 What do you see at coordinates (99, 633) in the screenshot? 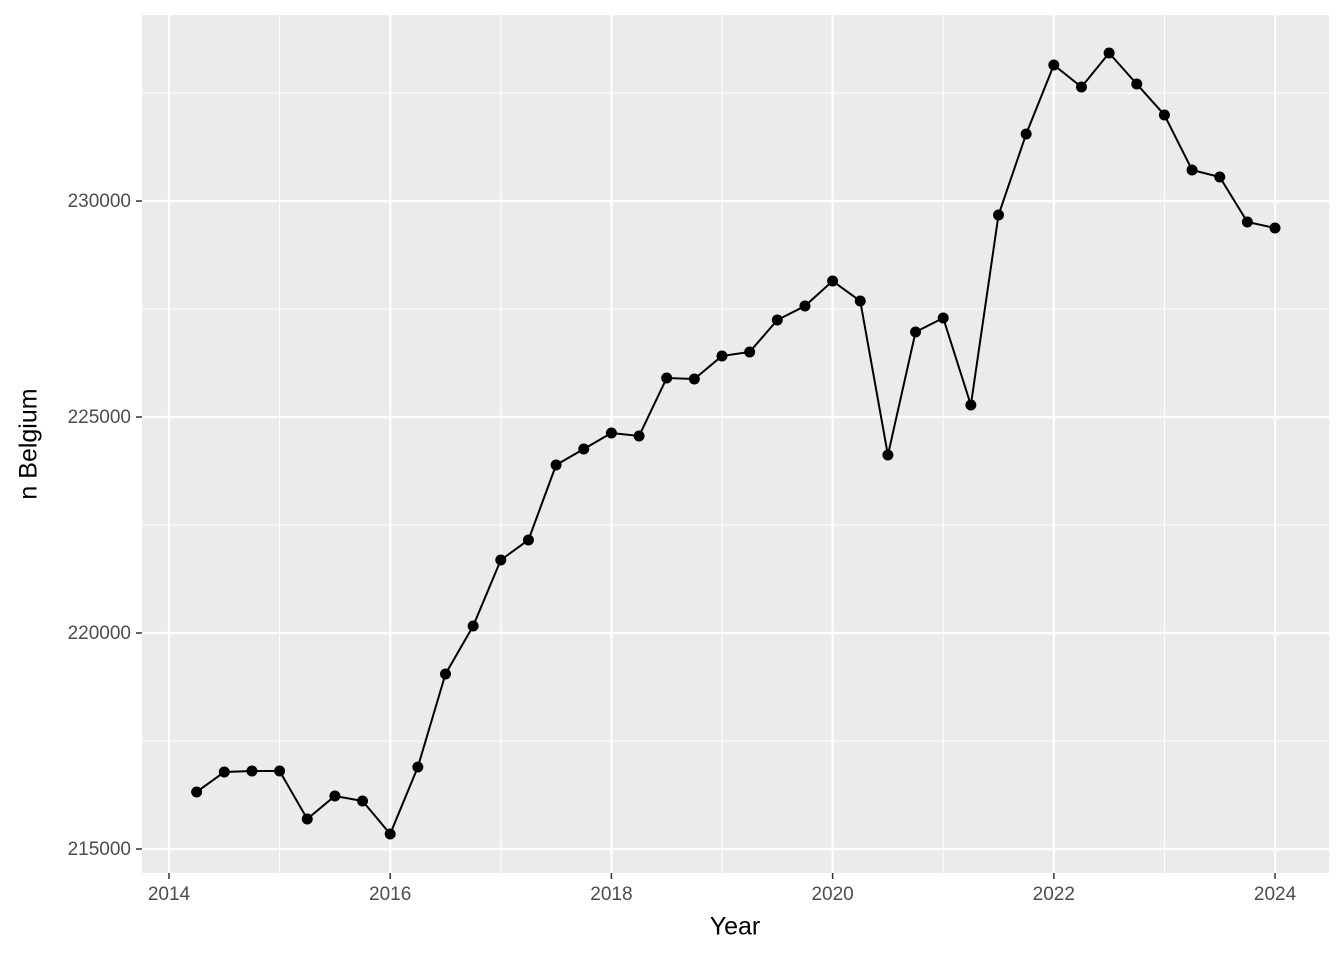
I see `y-tick-label: 220000` at bounding box center [99, 633].